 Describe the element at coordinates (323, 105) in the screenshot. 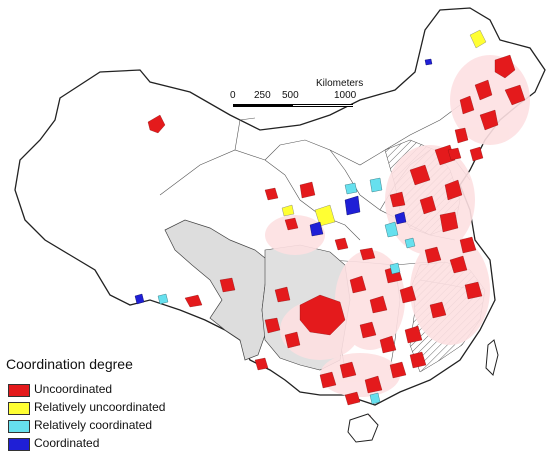

I see `scale-bar-segment` at that location.